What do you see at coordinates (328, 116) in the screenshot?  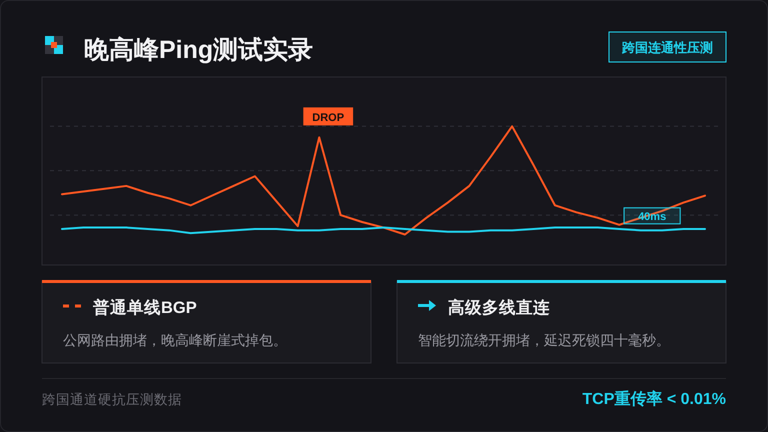 I see `annotation: DROP` at bounding box center [328, 116].